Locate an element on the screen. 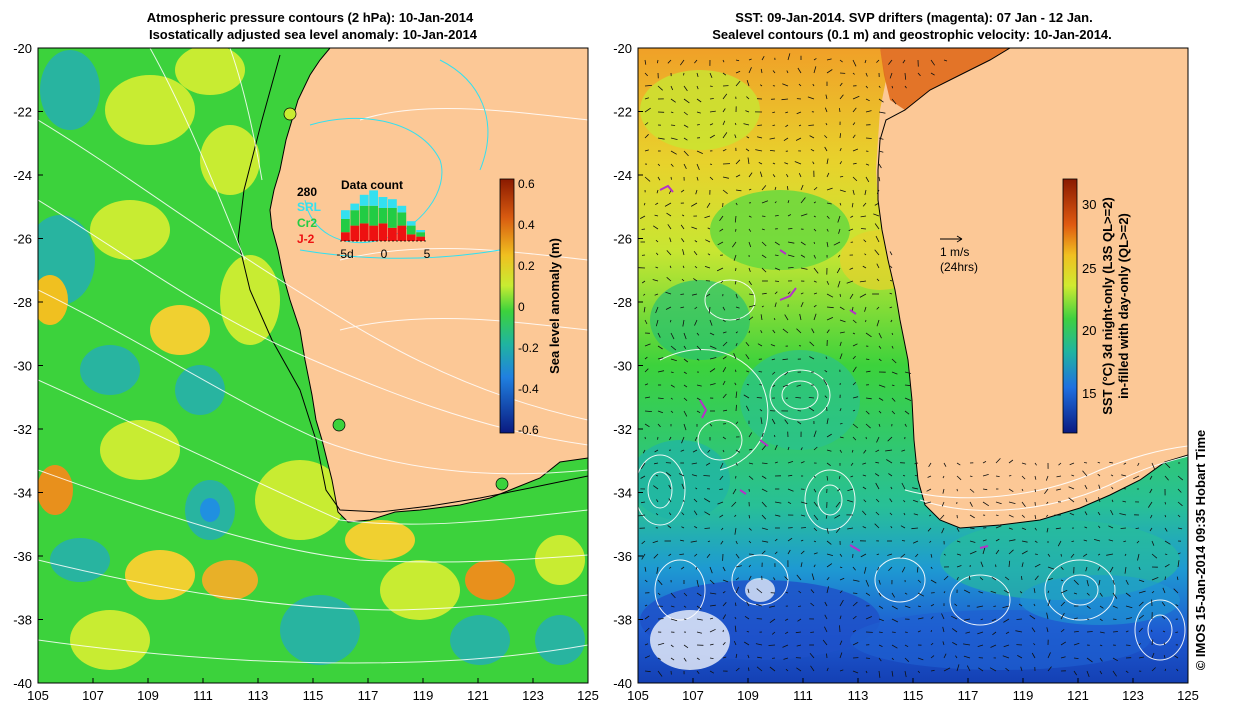  x-tick-label: 115 is located at coordinates (913, 695).